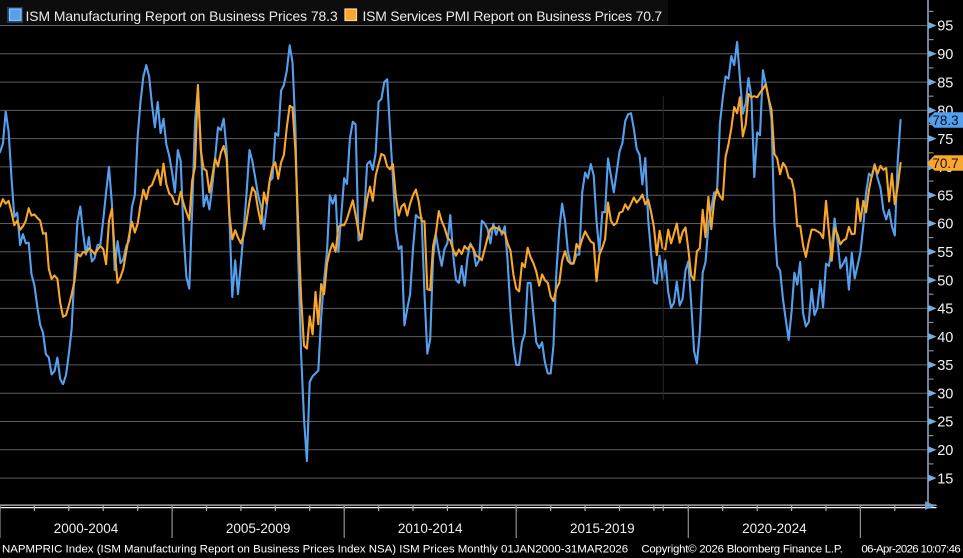 The image size is (963, 558). I want to click on svg-text: 60, so click(945, 225).